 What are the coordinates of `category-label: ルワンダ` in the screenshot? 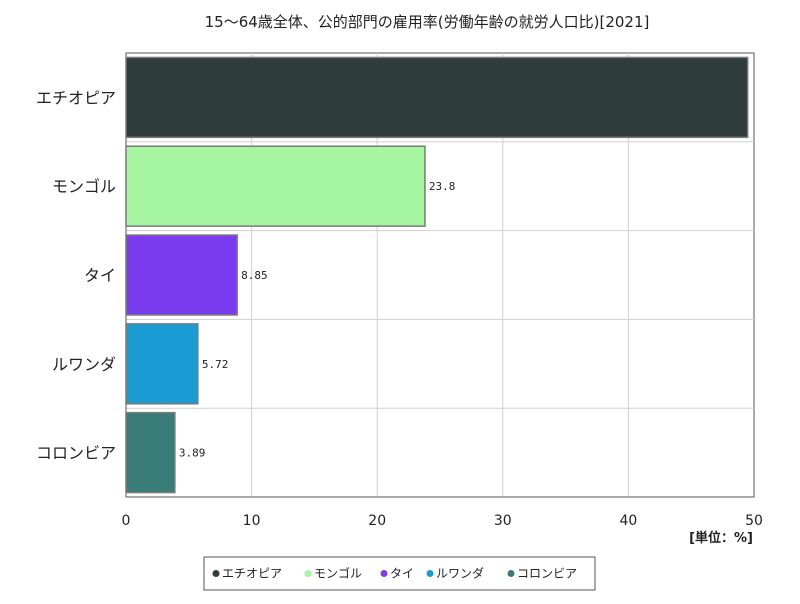 It's located at (84, 364).